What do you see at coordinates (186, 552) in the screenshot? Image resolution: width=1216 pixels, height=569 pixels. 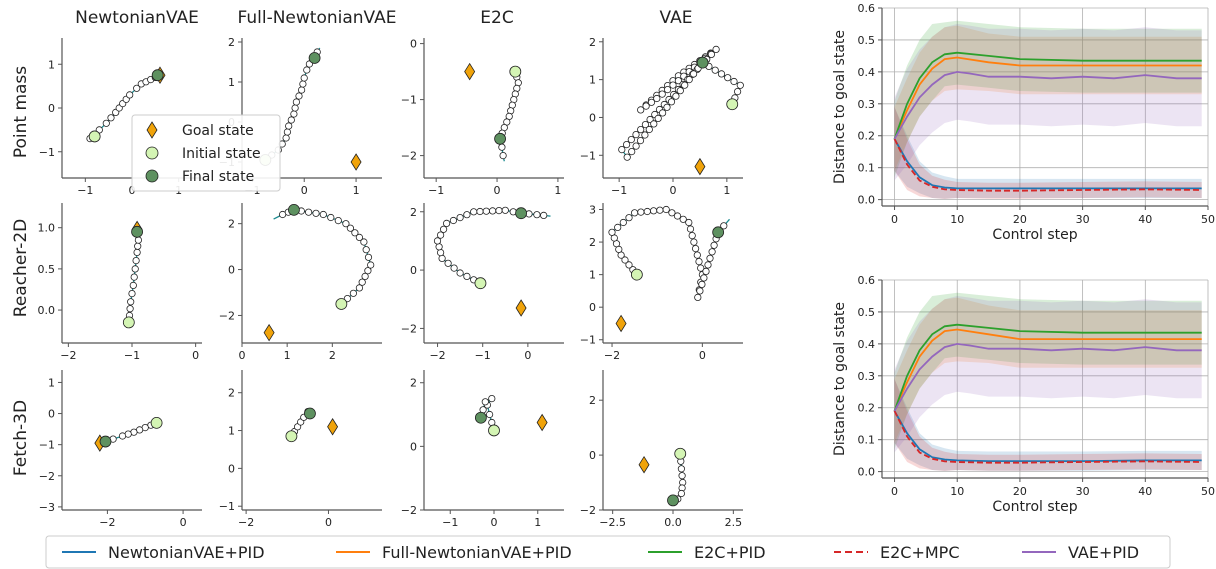 I see `legend-label-newtonianvae-pid: NewtonianVAE+PID` at bounding box center [186, 552].